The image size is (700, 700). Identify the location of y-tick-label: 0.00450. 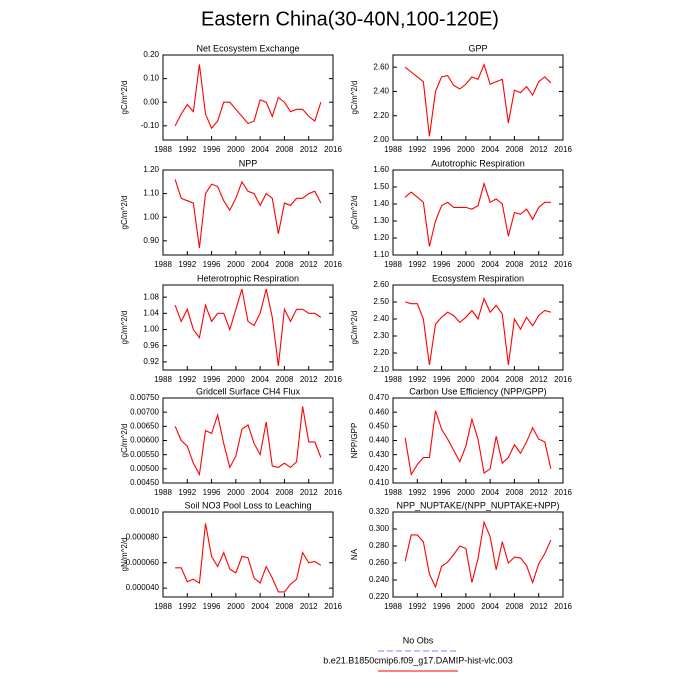
(144, 482).